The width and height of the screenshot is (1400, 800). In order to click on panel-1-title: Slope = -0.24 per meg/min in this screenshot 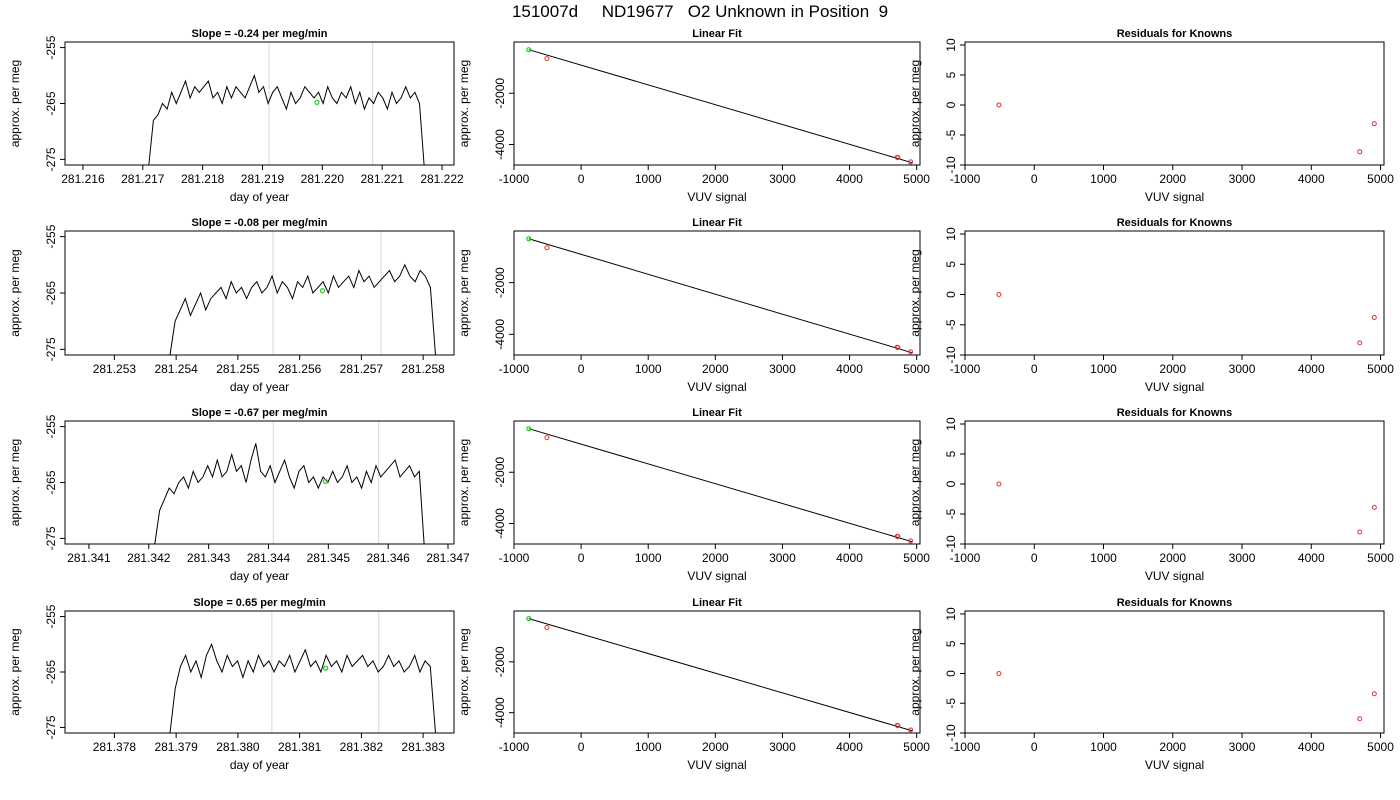, I will do `click(259, 34)`.